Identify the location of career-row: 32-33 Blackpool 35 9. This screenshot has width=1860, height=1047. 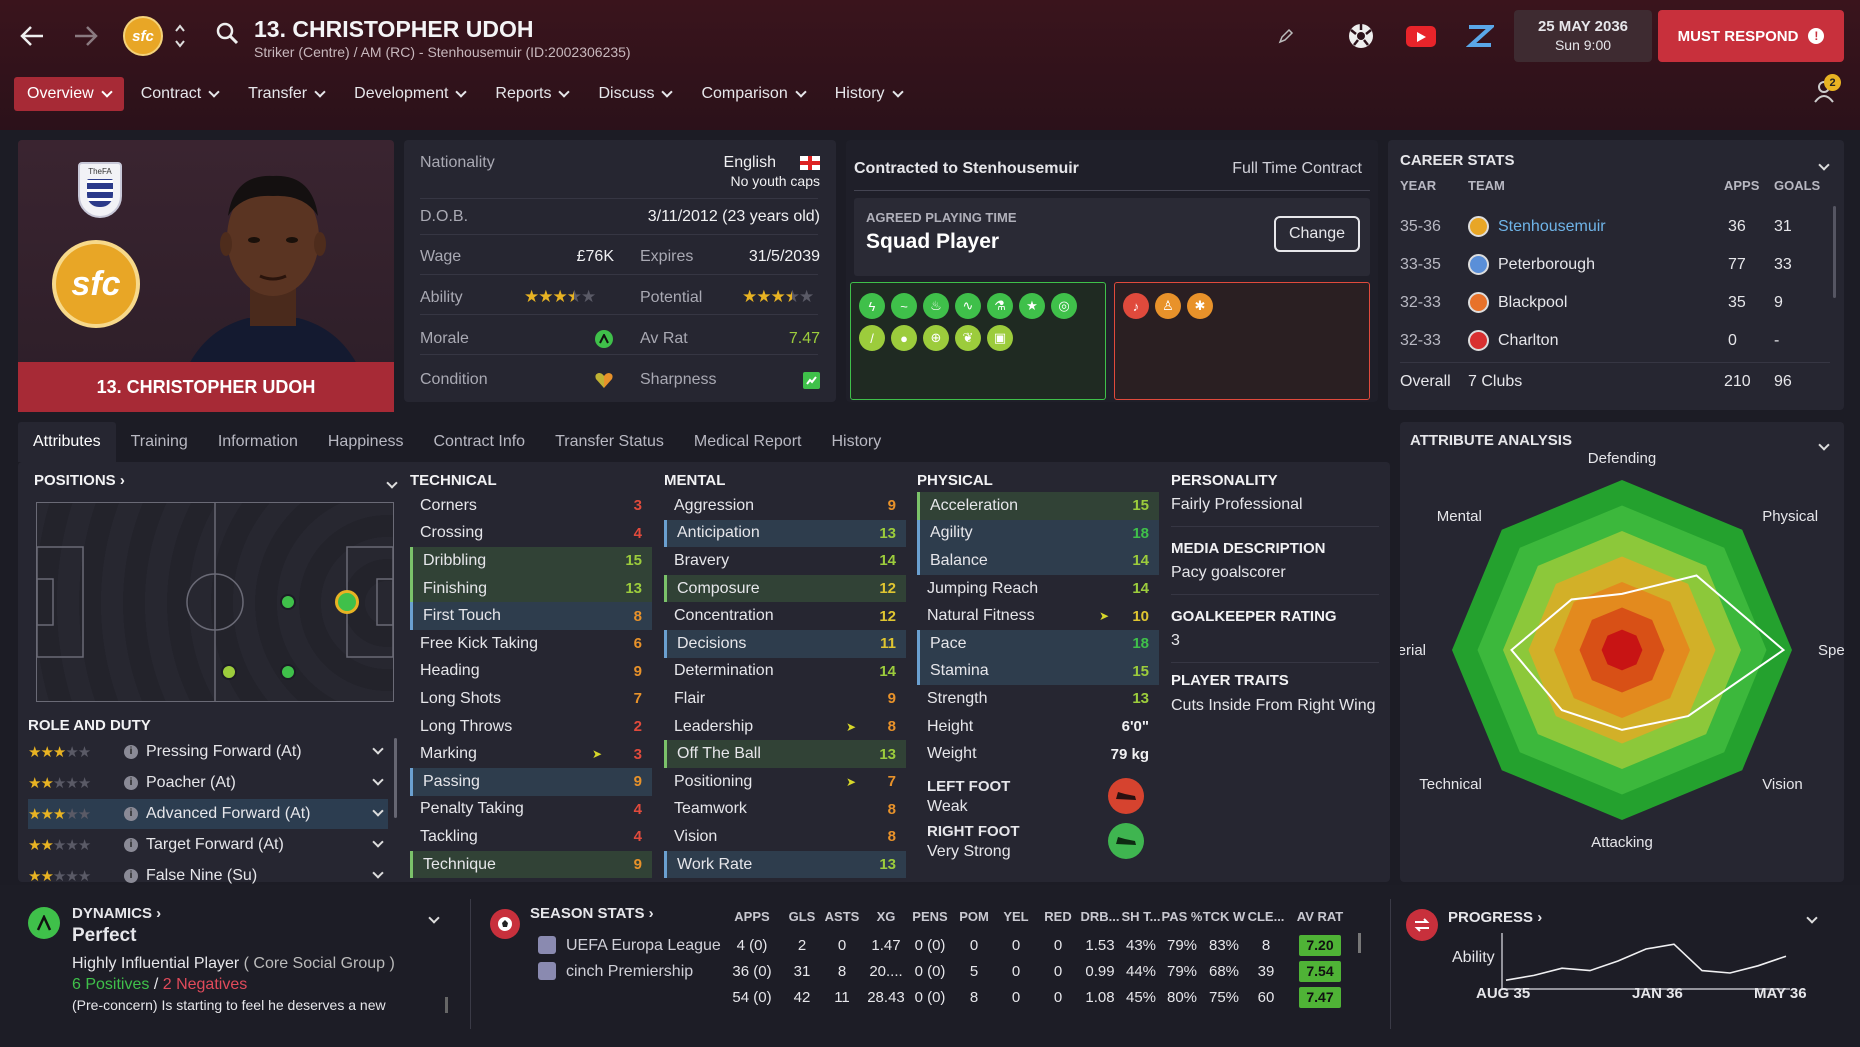
(1608, 302).